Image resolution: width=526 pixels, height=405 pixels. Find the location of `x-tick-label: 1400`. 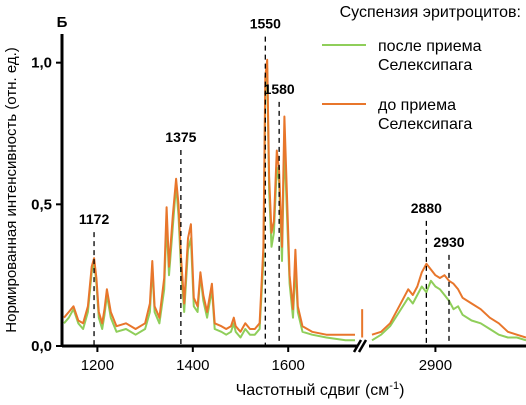

x-tick-label: 1400 is located at coordinates (192, 365).